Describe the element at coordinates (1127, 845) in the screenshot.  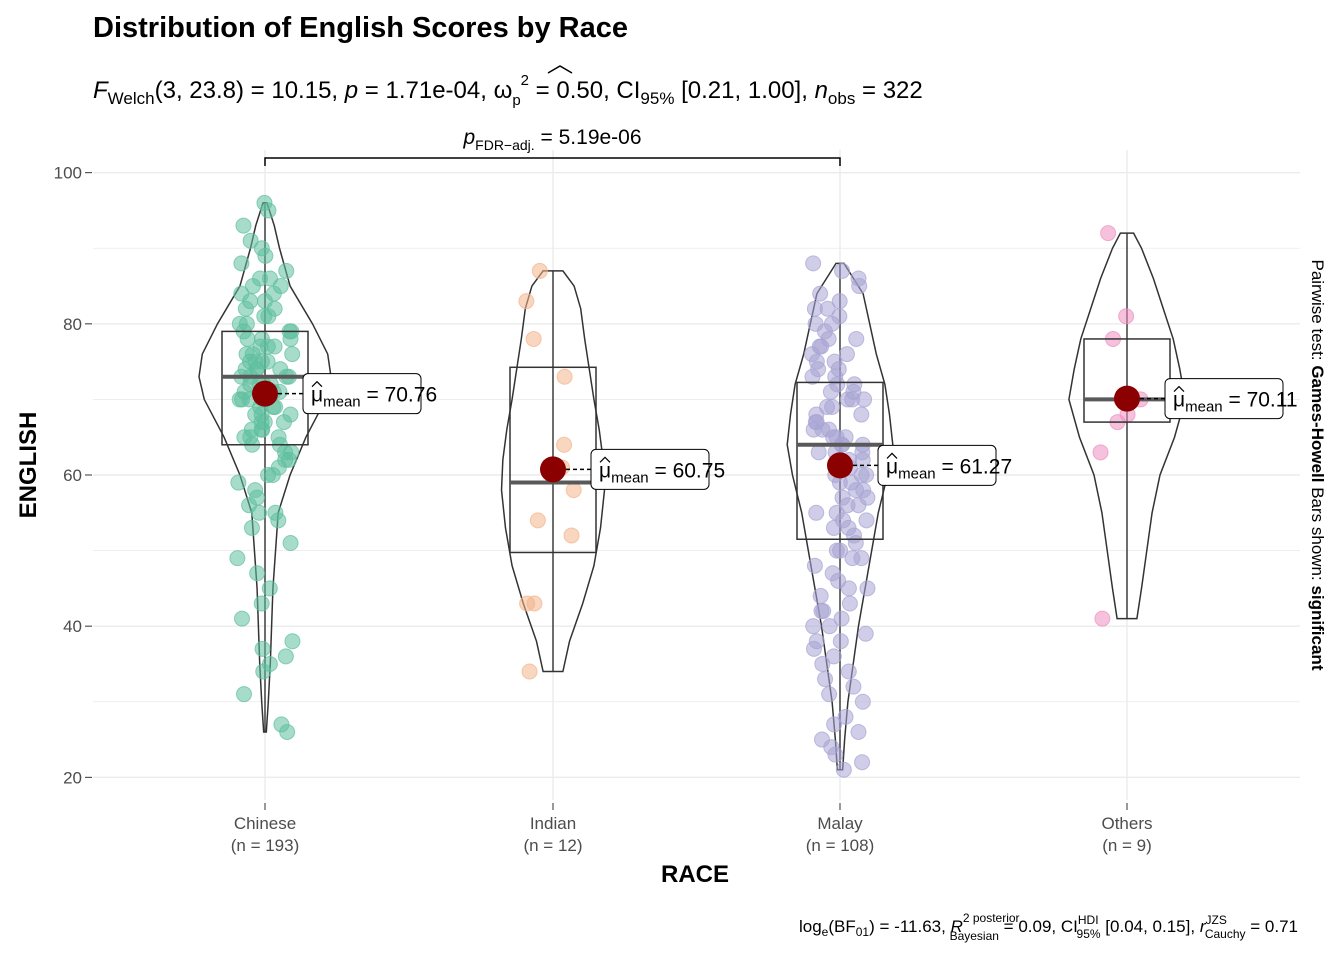
I see `x-tick-count: (n = 9)` at that location.